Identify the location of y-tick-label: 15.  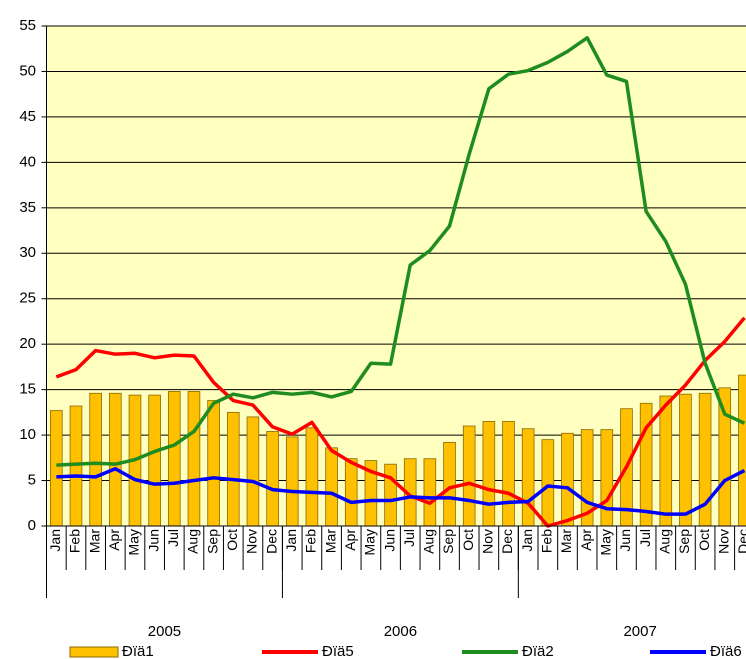
(27, 389).